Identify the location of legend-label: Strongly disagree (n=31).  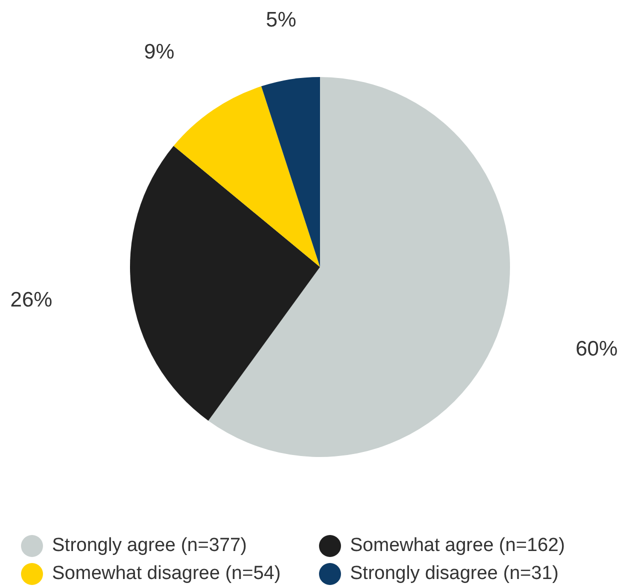
(454, 573).